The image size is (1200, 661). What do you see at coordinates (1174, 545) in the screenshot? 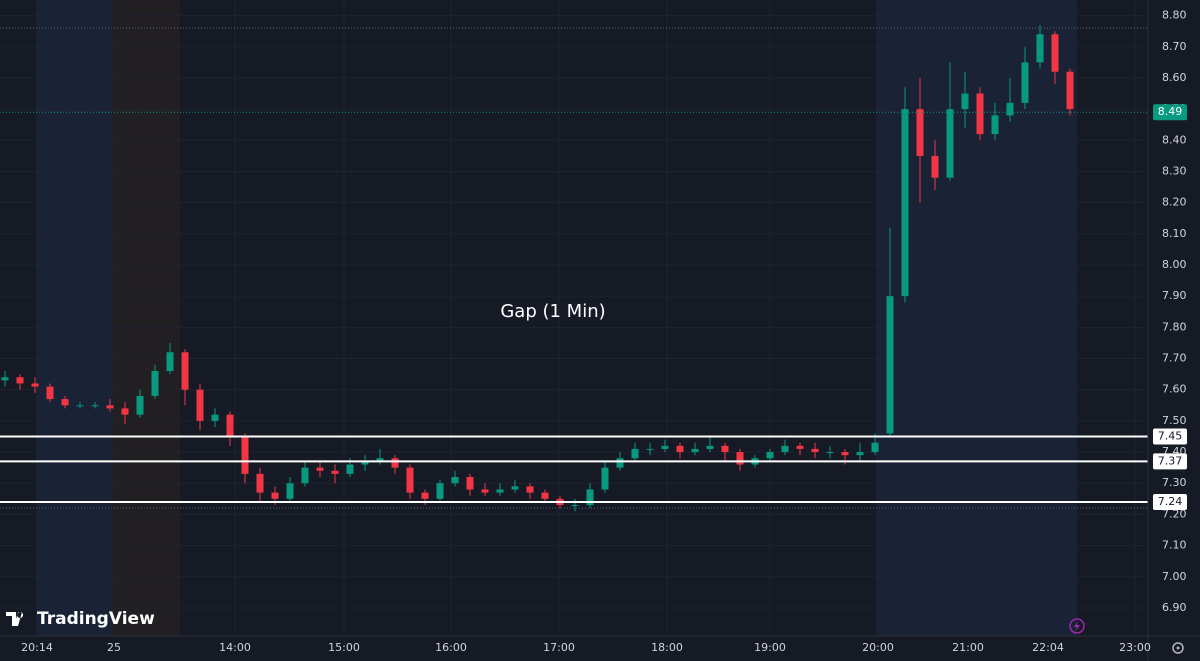
I see `y-tick-label: 7.10` at bounding box center [1174, 545].